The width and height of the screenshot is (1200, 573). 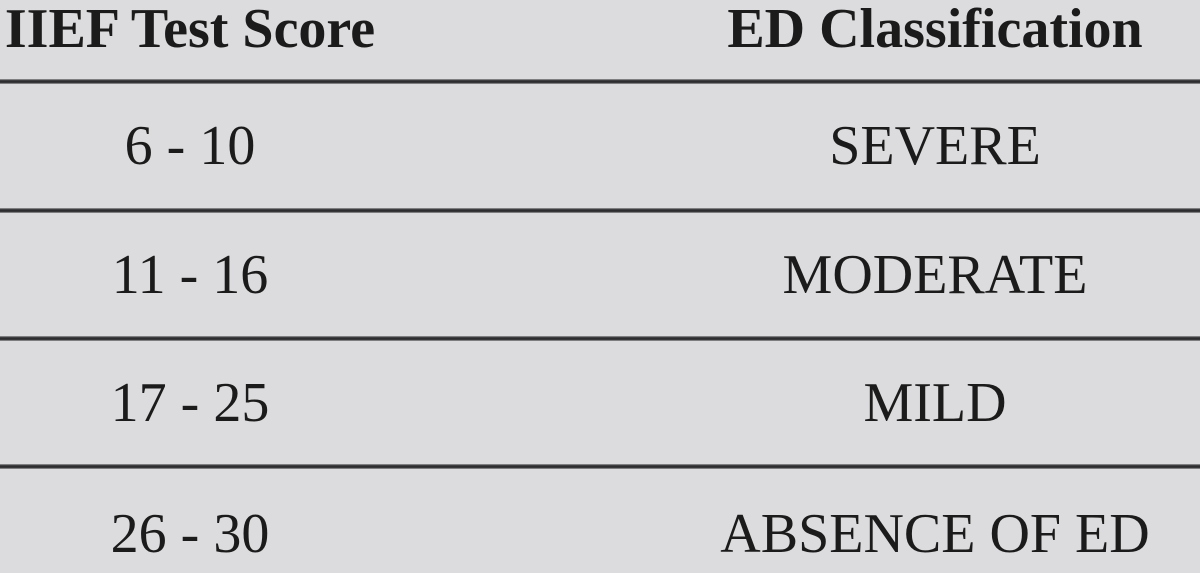 What do you see at coordinates (935, 402) in the screenshot?
I see `classification-cell: MILD` at bounding box center [935, 402].